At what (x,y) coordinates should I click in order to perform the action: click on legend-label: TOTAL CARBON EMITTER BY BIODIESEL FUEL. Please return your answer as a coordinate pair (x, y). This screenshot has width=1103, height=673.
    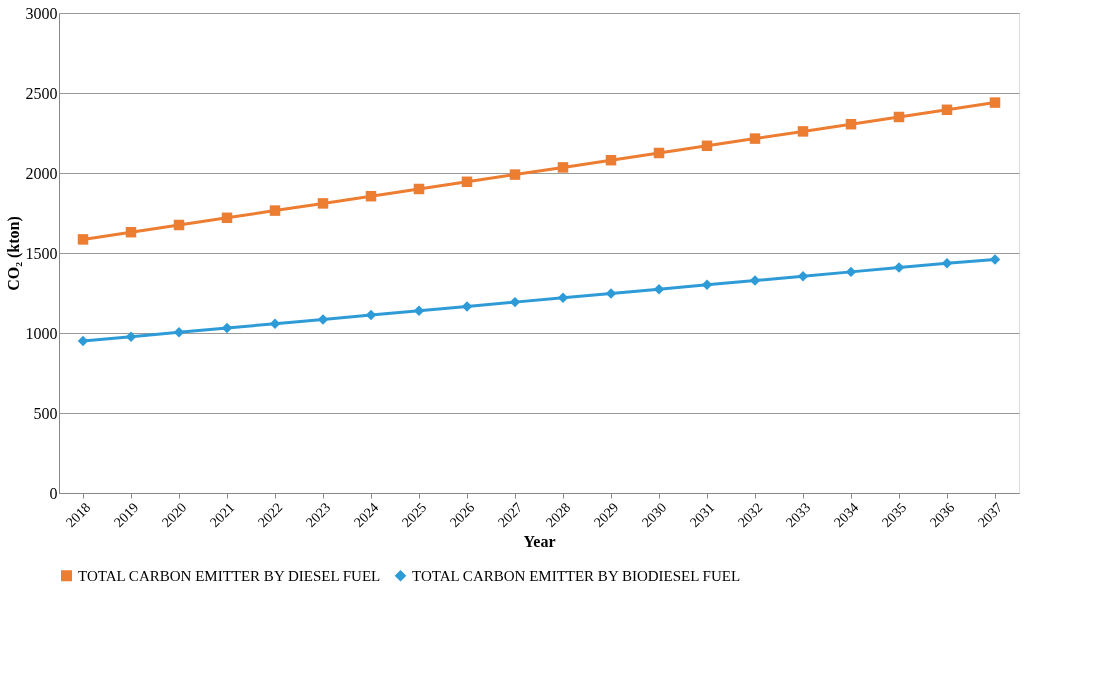
    Looking at the image, I should click on (576, 575).